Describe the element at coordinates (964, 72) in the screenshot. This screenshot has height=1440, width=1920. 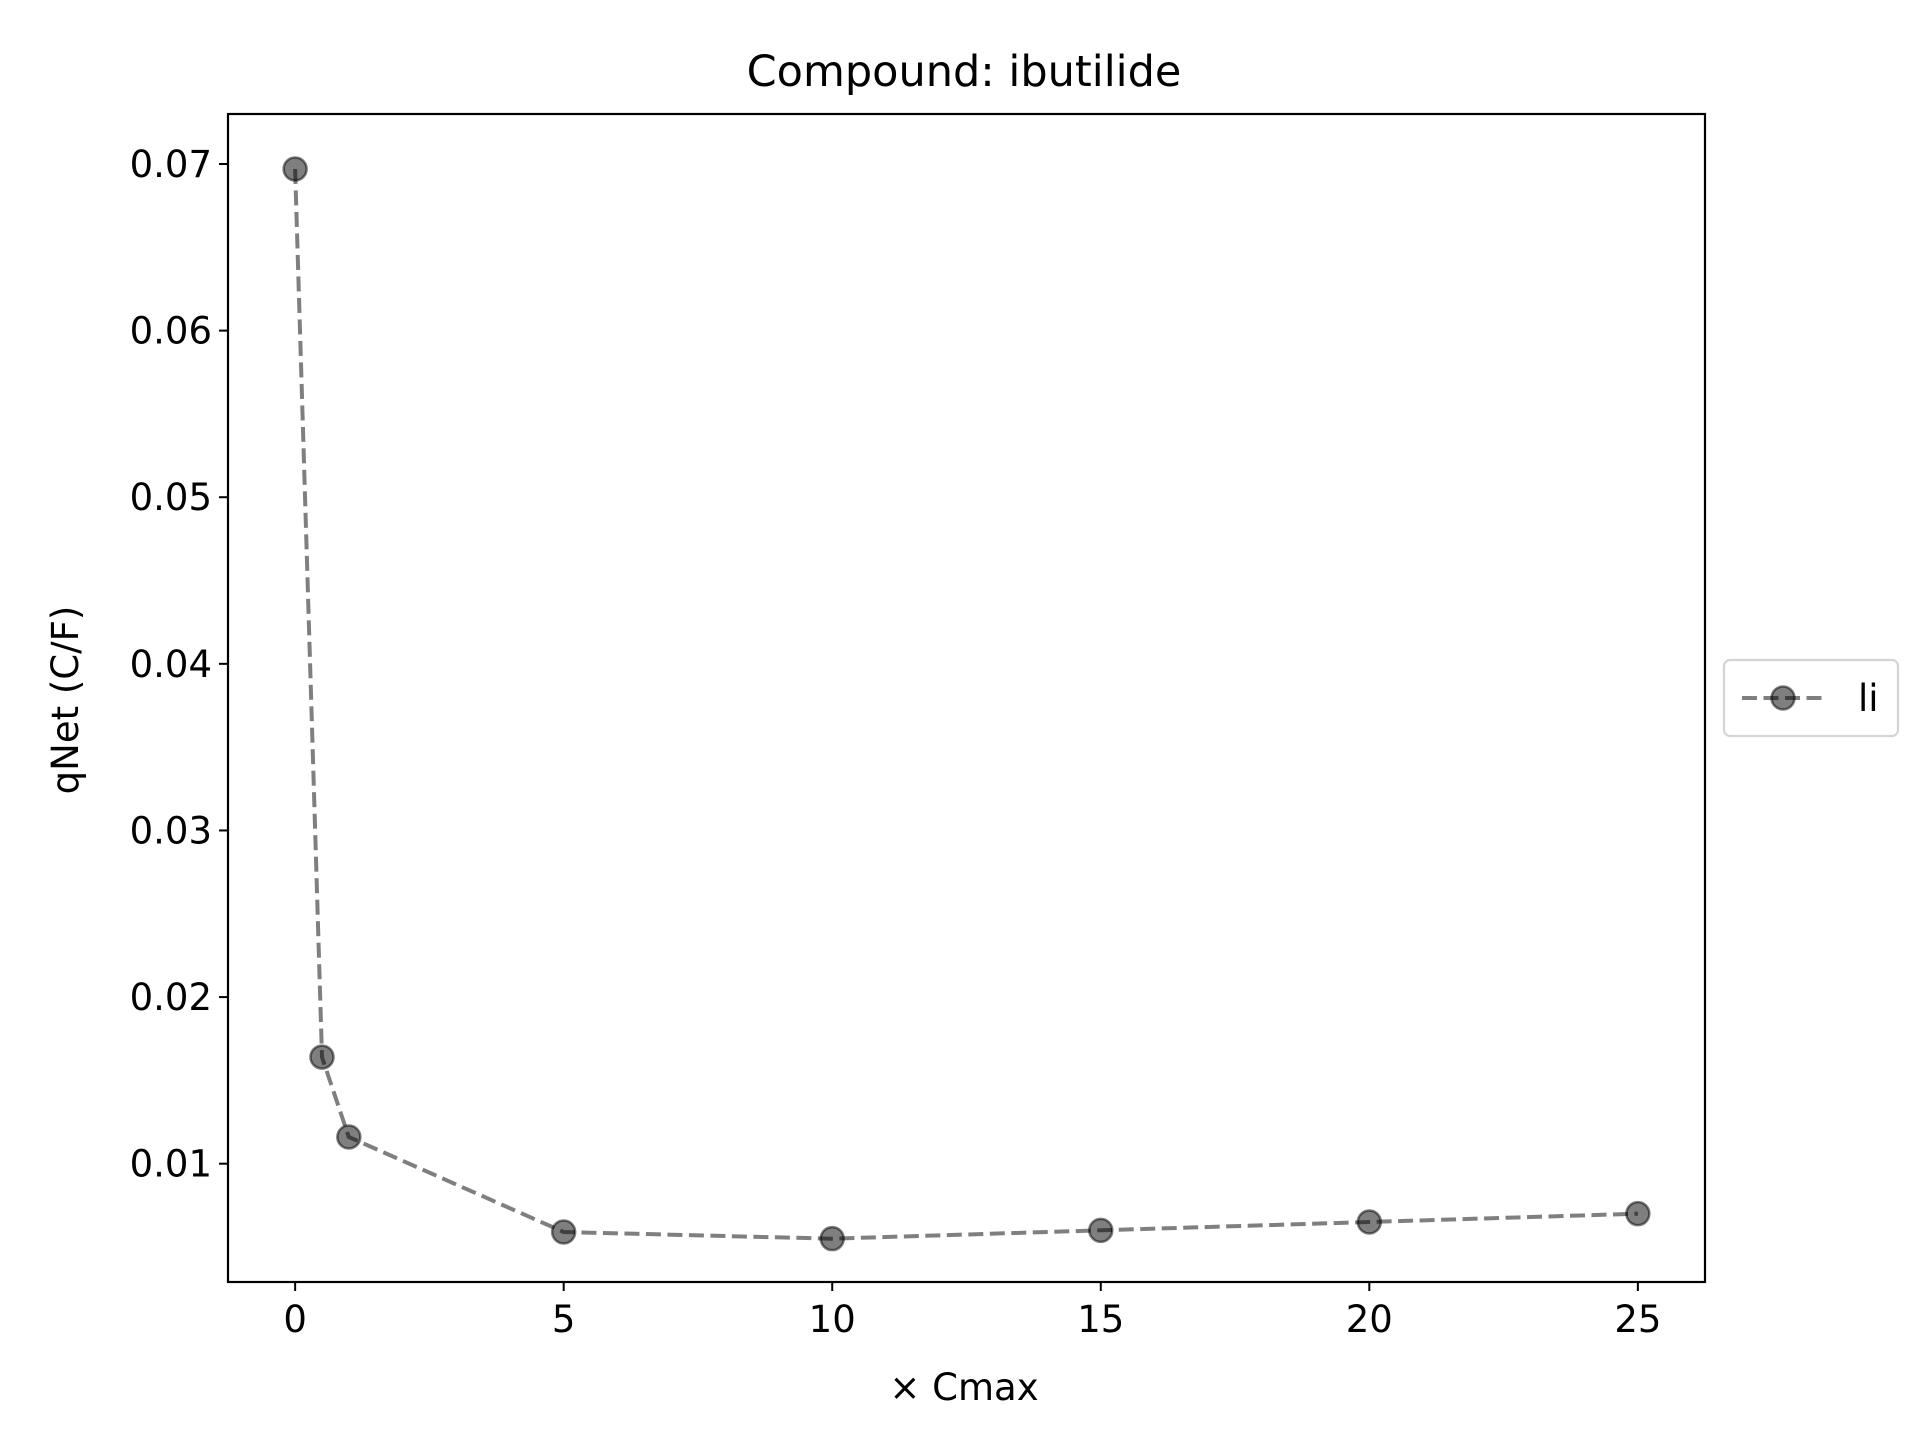
I see `chart-title: Compound: ibutilide` at that location.